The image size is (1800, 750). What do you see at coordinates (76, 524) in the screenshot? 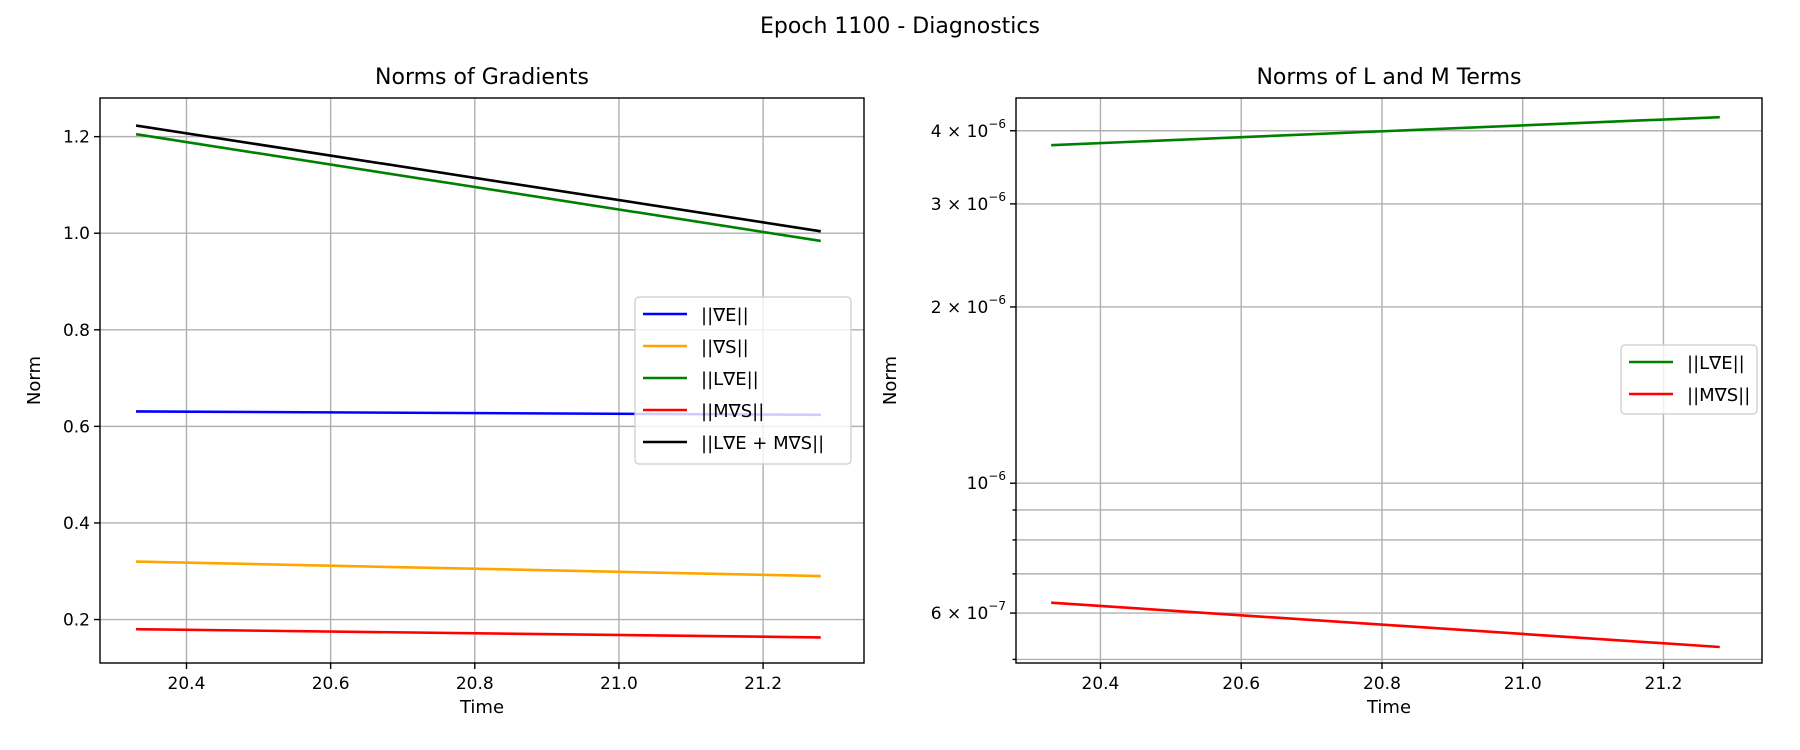
I see `y-tick-label: 0.4` at bounding box center [76, 524].